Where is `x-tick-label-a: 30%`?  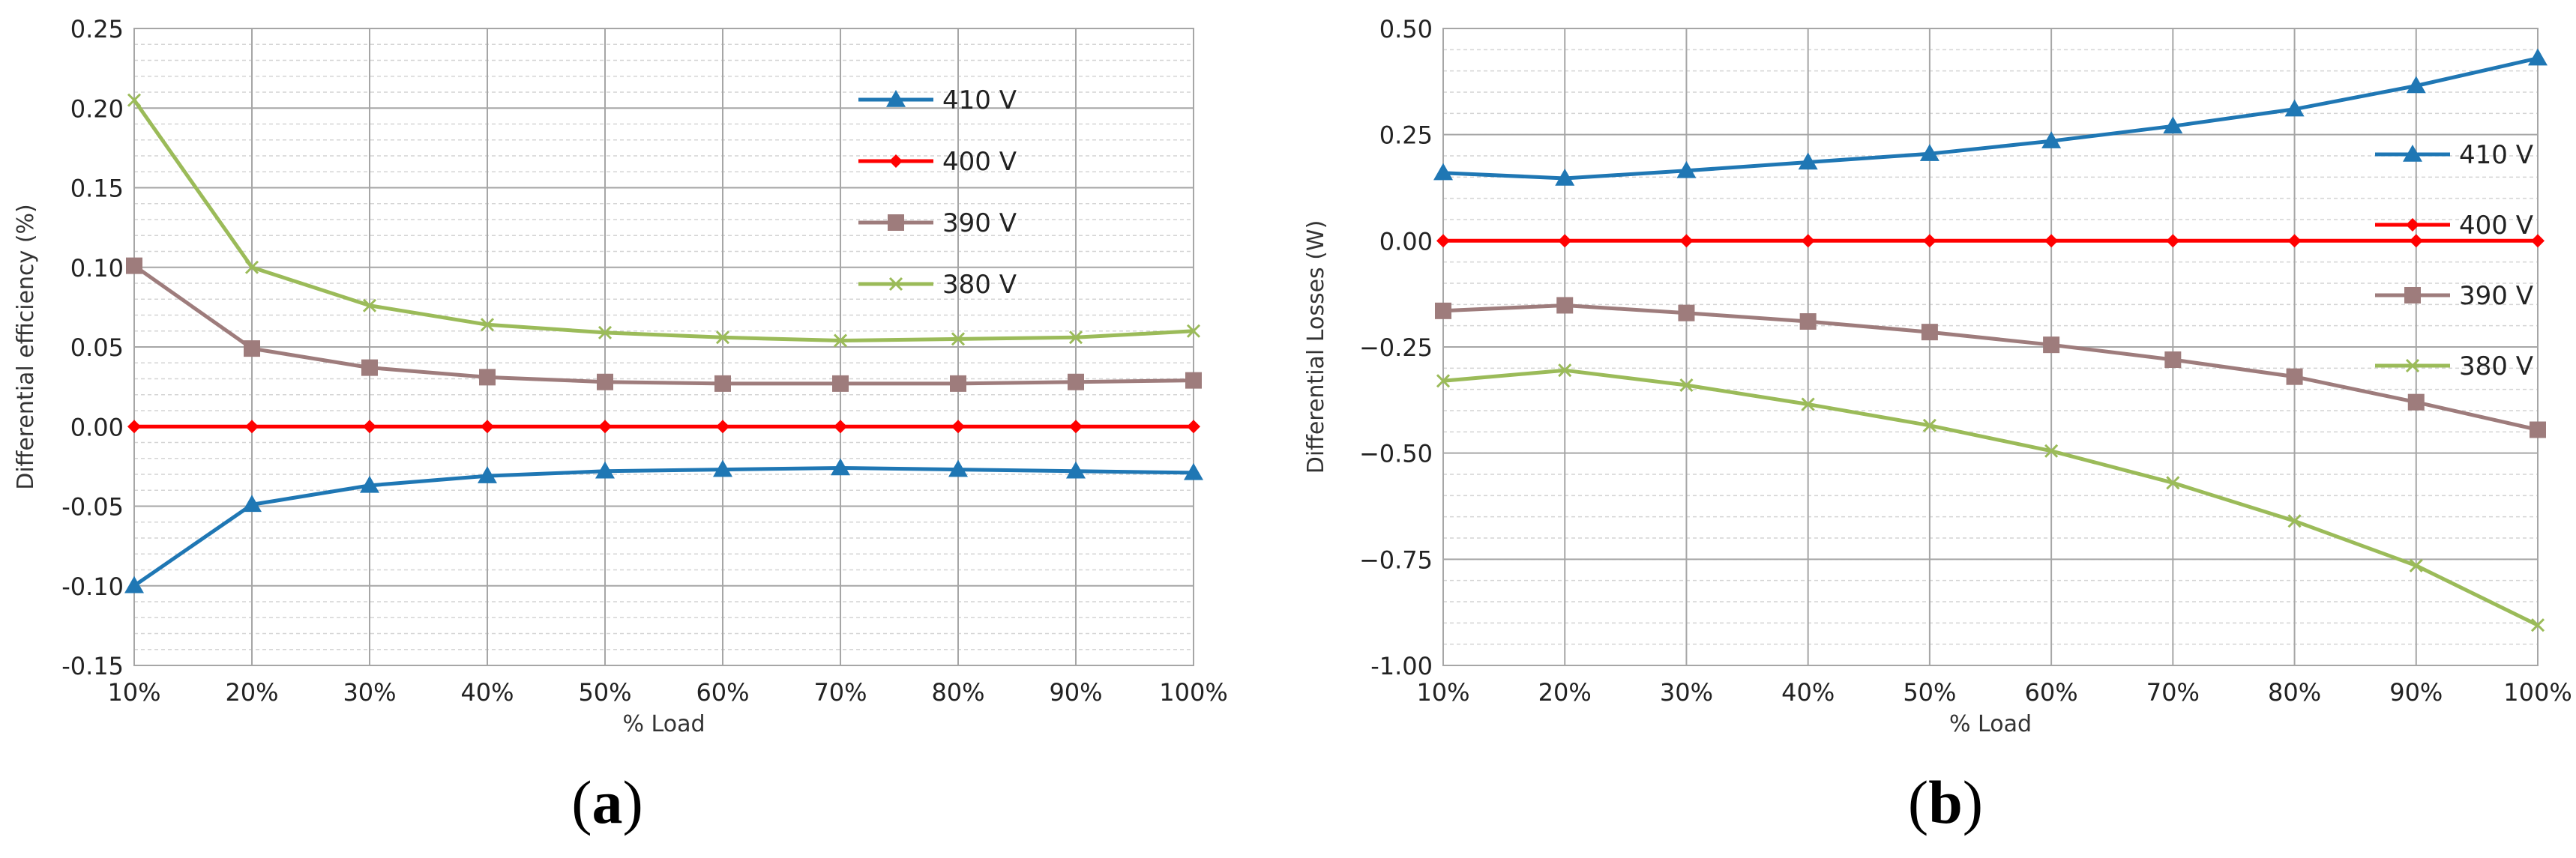
x-tick-label-a: 30% is located at coordinates (369, 692).